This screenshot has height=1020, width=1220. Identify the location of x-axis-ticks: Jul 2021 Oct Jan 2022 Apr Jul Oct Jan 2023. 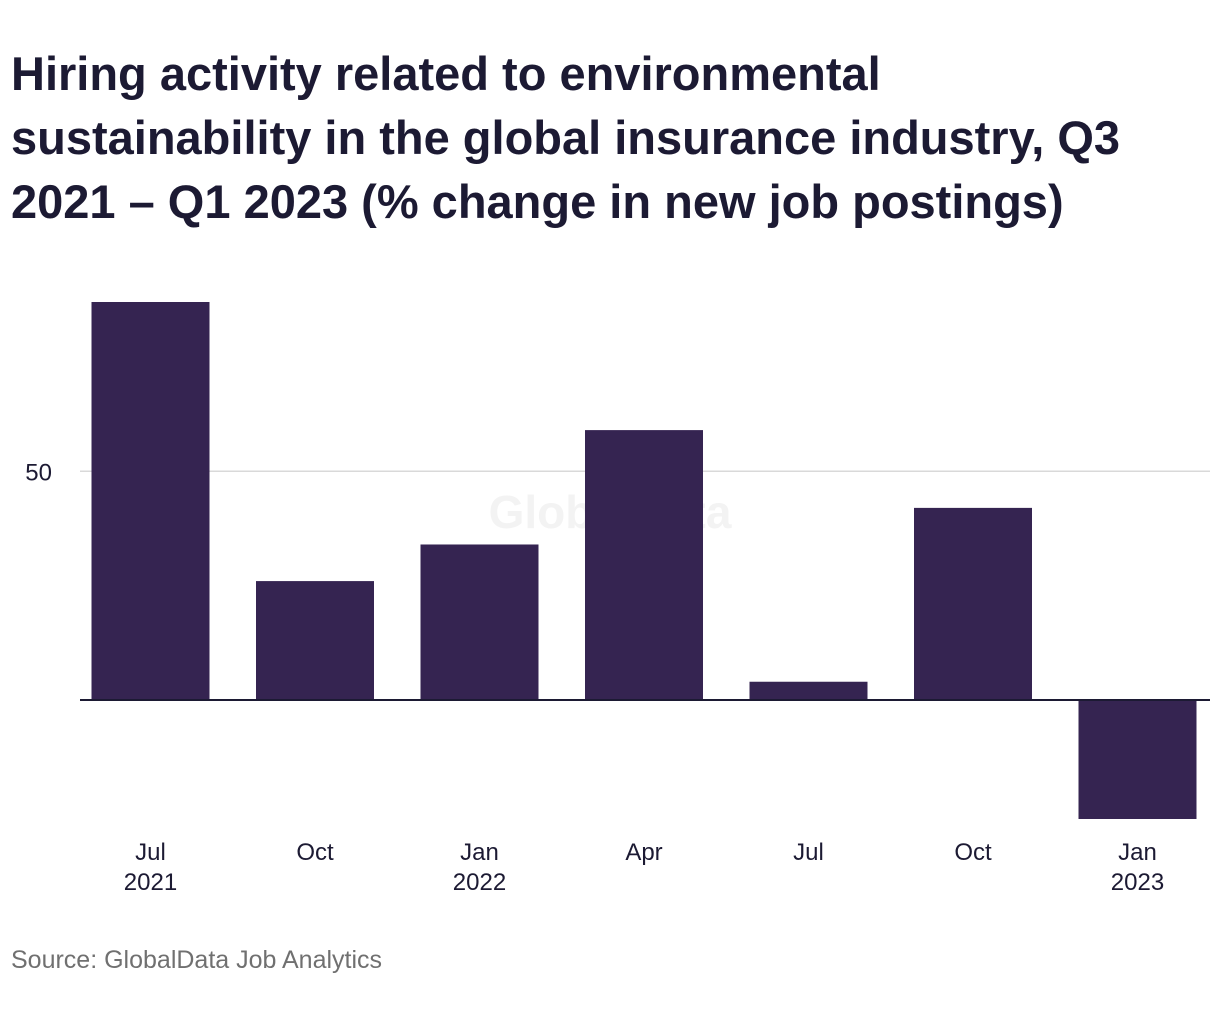
(644, 867).